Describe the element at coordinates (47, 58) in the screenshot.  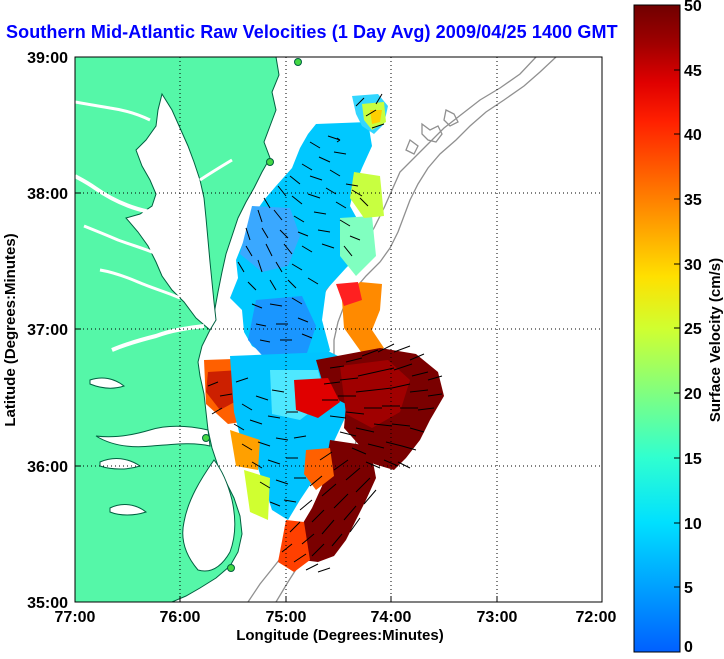
I see `y-tick-label: 39:00` at that location.